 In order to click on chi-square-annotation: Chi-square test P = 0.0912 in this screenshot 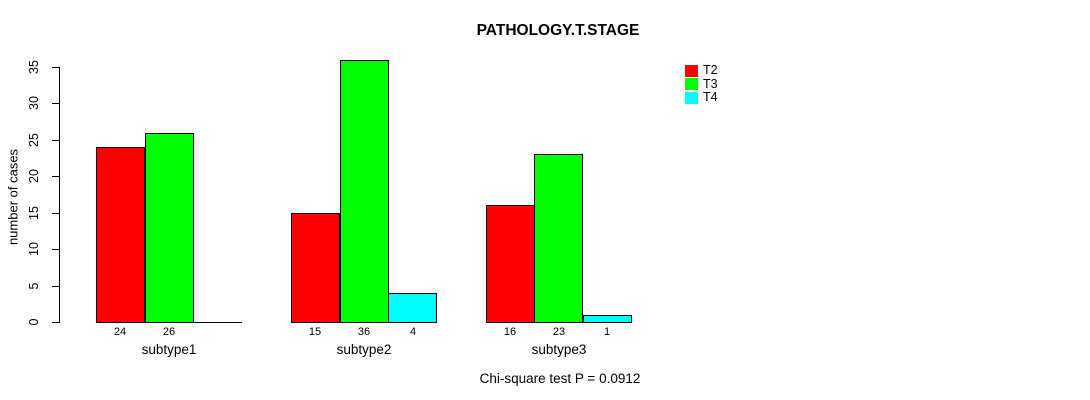, I will do `click(560, 378)`.